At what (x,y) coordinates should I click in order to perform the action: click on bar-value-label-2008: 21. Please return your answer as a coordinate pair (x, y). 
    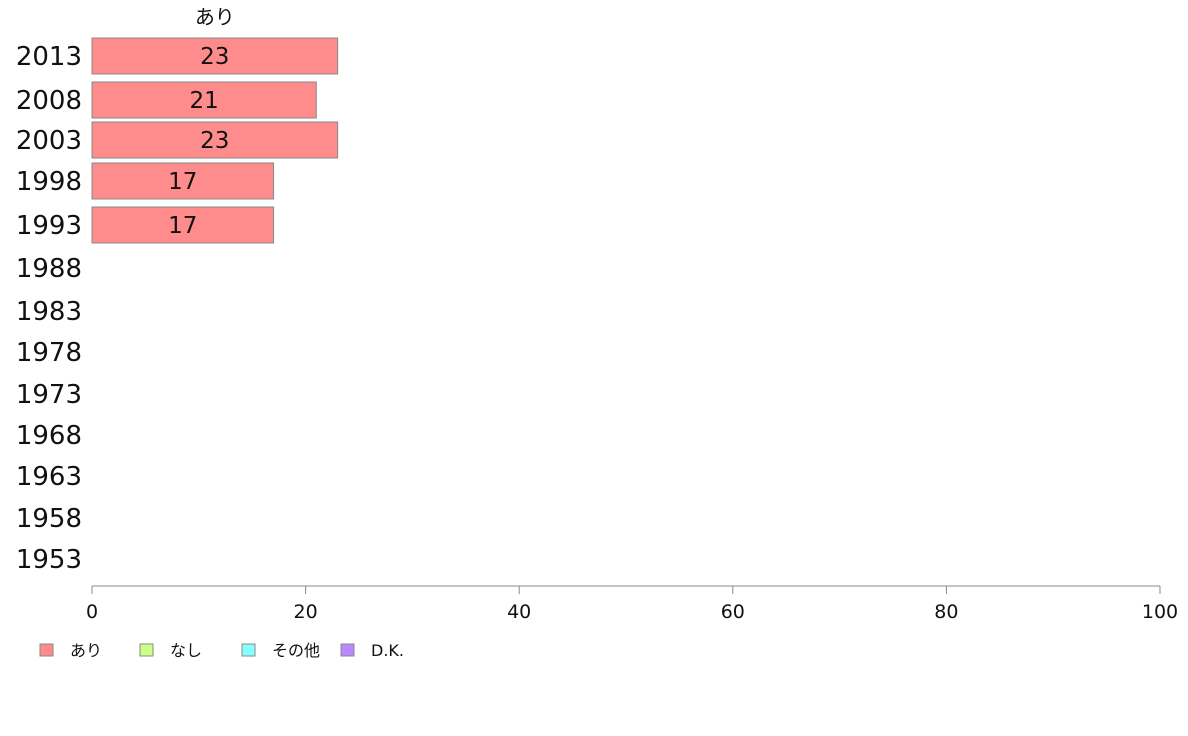
    Looking at the image, I should click on (203, 101).